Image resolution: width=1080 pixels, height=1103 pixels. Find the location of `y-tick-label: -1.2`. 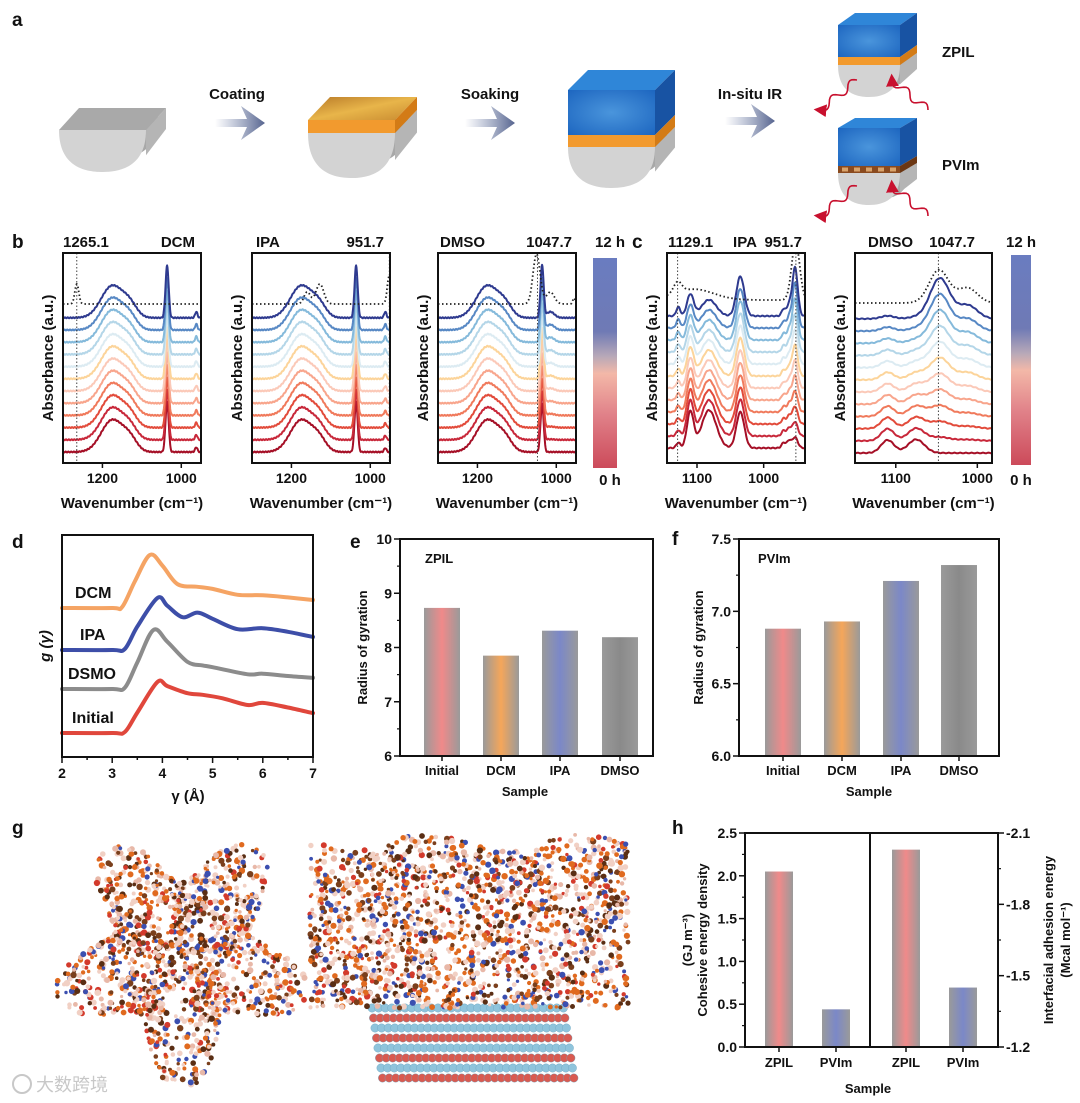

y-tick-label: -1.2 is located at coordinates (1018, 1047).